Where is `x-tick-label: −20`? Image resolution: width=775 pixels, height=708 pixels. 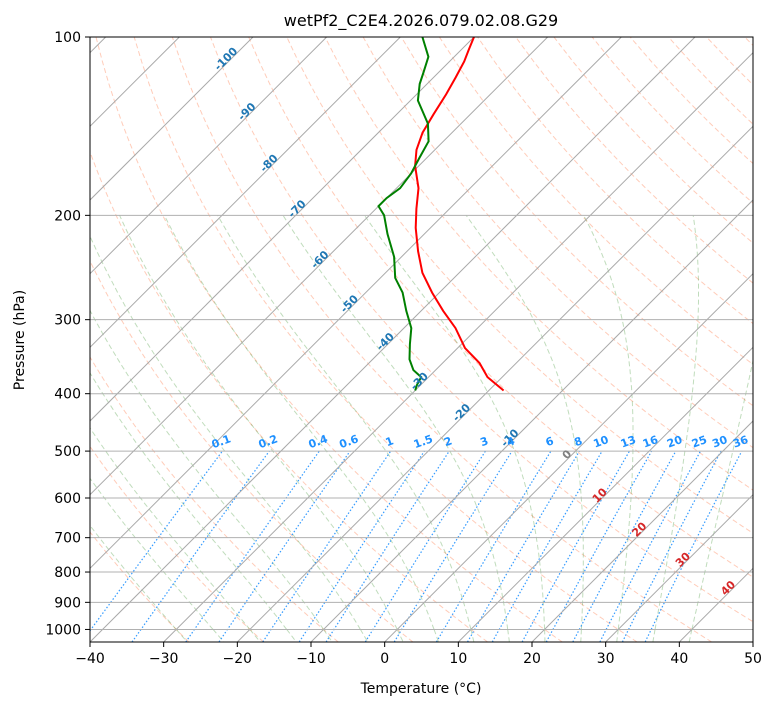
x-tick-label: −20 is located at coordinates (238, 659).